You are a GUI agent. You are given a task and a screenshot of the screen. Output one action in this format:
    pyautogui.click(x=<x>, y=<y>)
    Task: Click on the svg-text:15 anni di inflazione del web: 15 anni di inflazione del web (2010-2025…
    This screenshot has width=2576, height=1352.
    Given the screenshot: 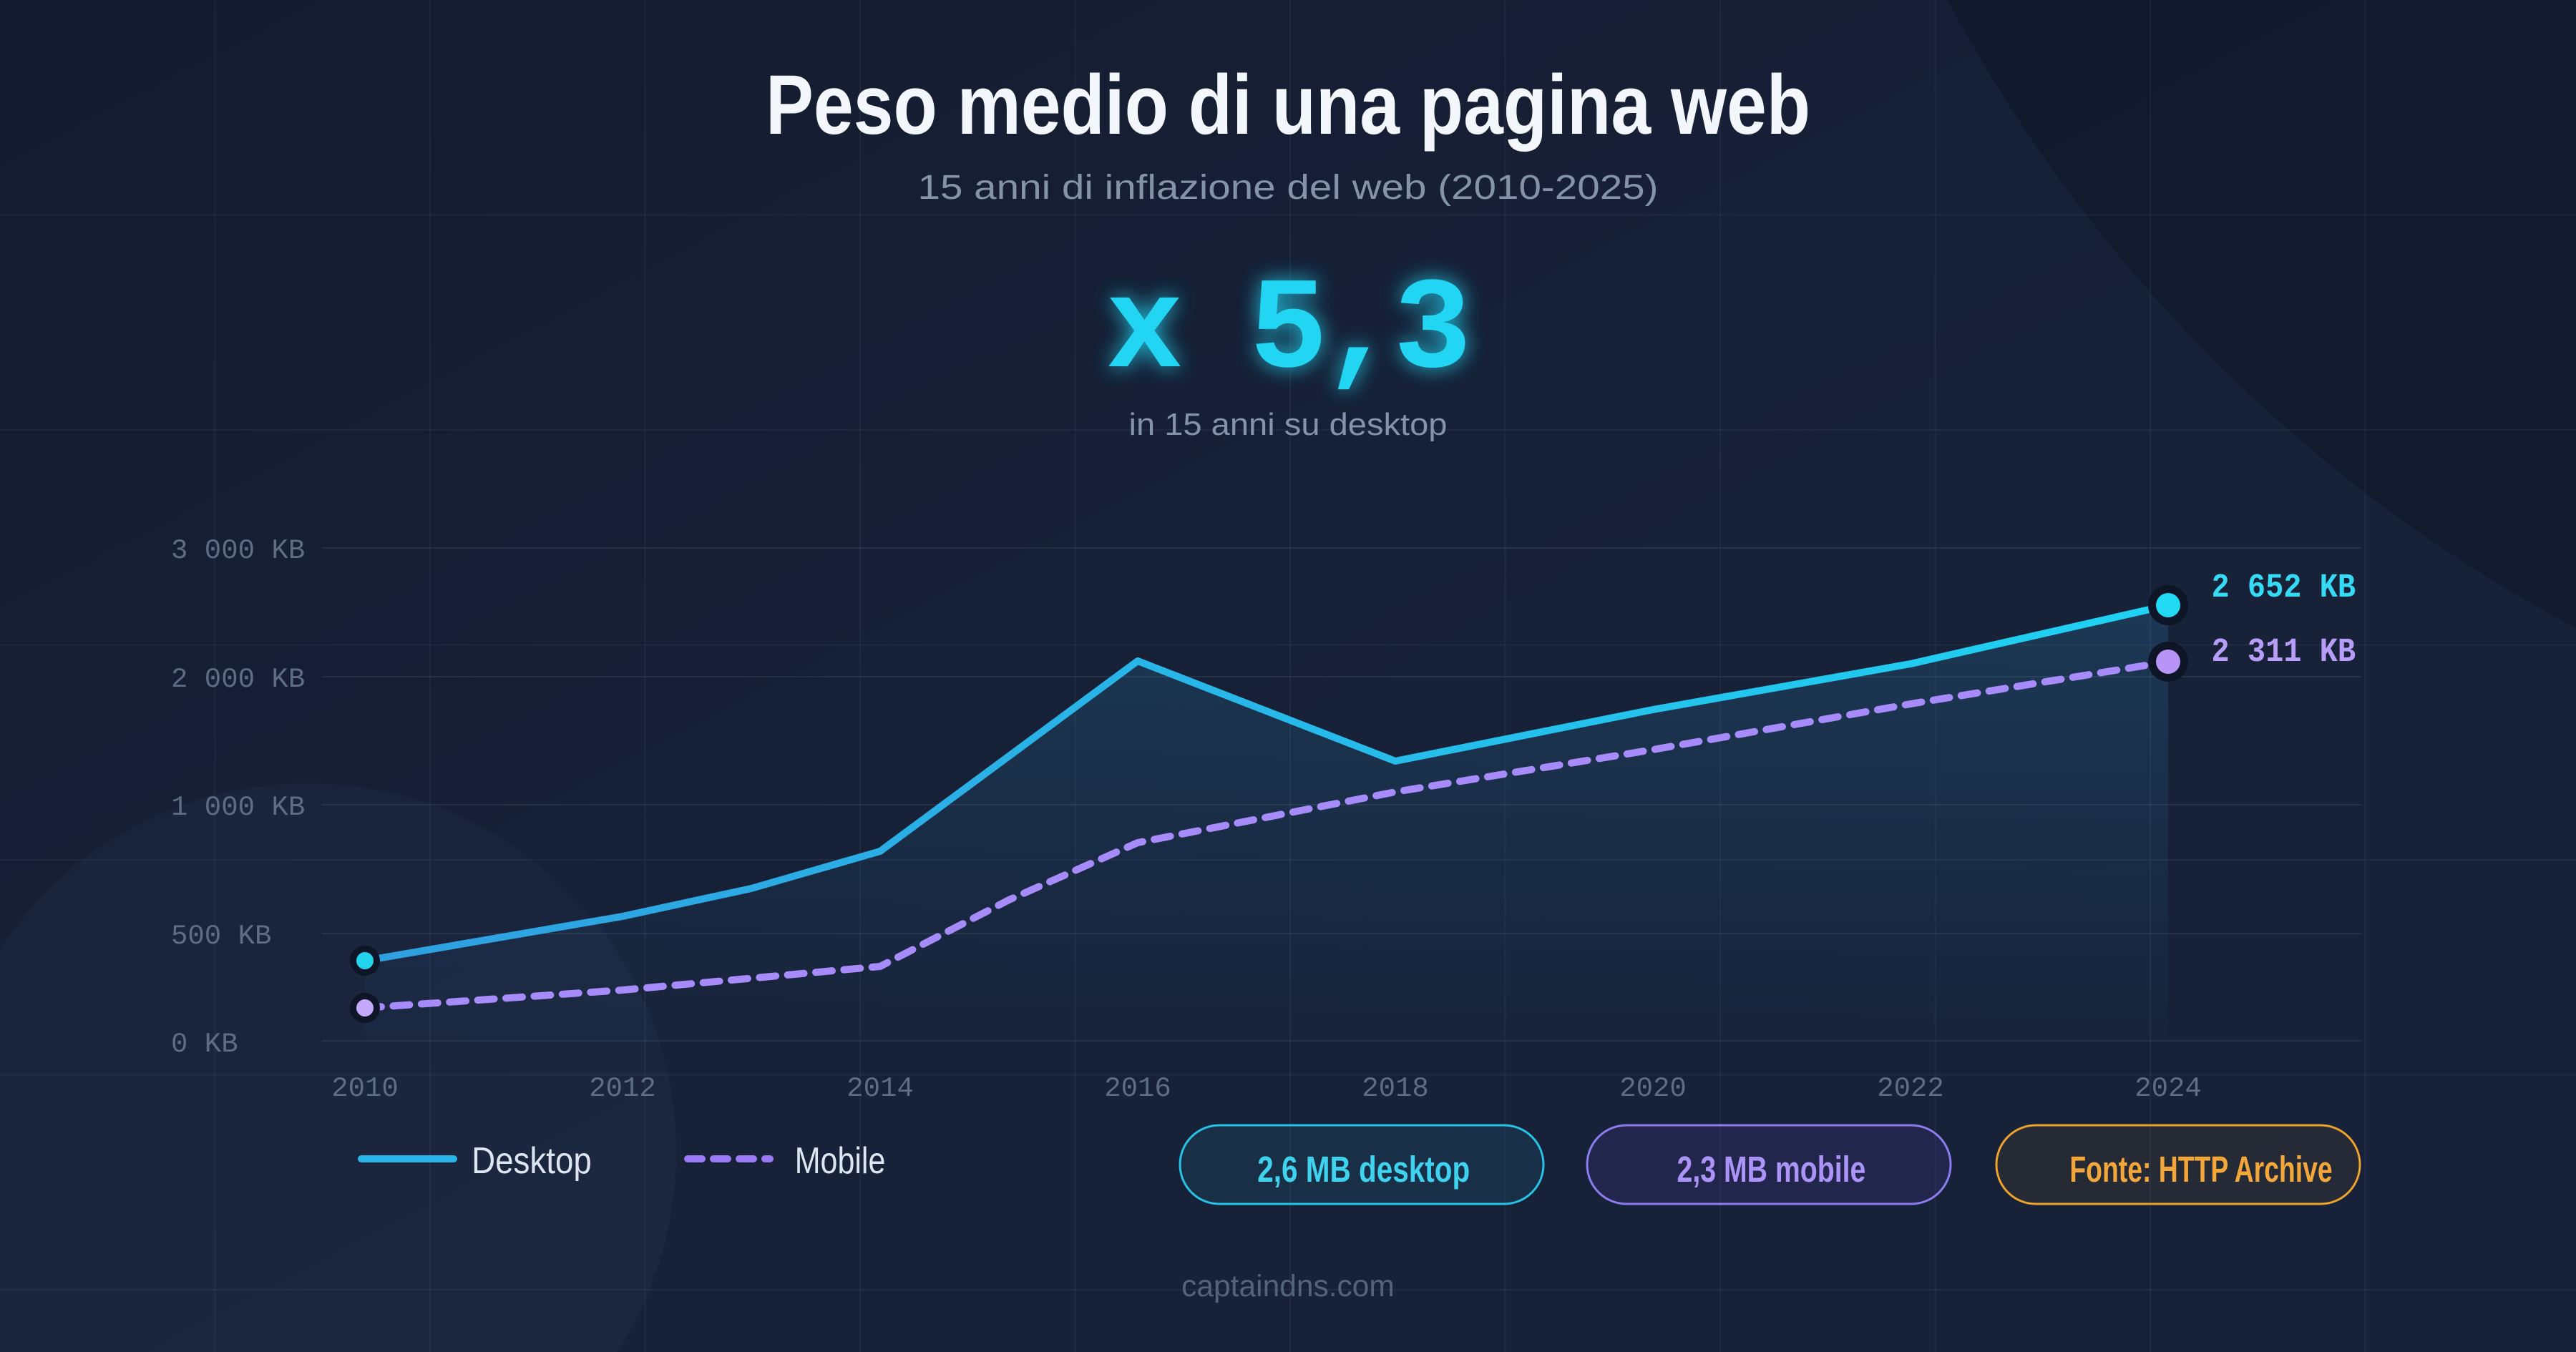 What is the action you would take?
    pyautogui.click(x=1288, y=188)
    